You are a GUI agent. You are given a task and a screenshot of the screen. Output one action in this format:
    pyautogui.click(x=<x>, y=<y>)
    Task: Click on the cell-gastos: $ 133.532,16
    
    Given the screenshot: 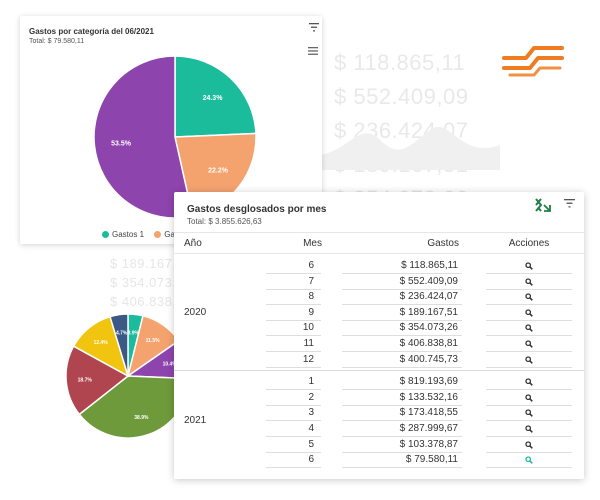 What is the action you would take?
    pyautogui.click(x=402, y=398)
    